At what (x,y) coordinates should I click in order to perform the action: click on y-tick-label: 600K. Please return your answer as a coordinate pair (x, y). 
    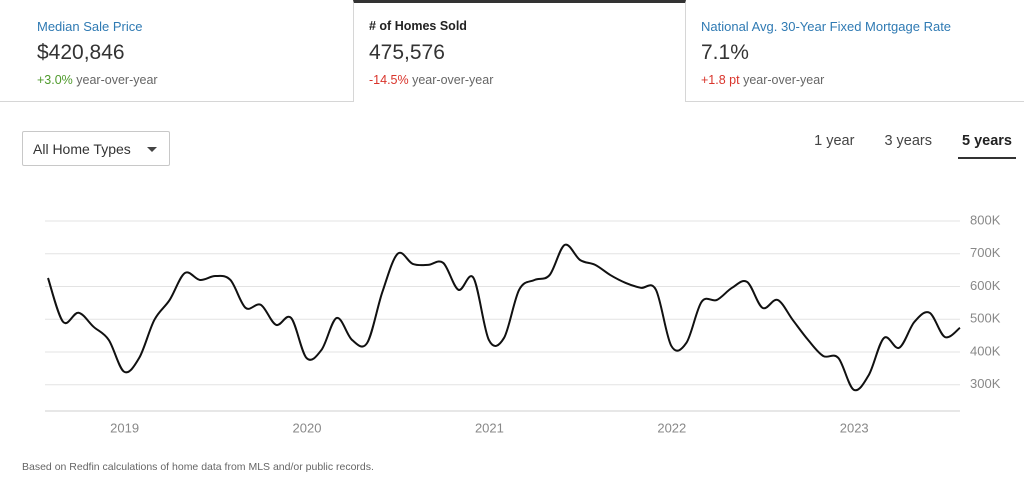
    Looking at the image, I should click on (985, 285).